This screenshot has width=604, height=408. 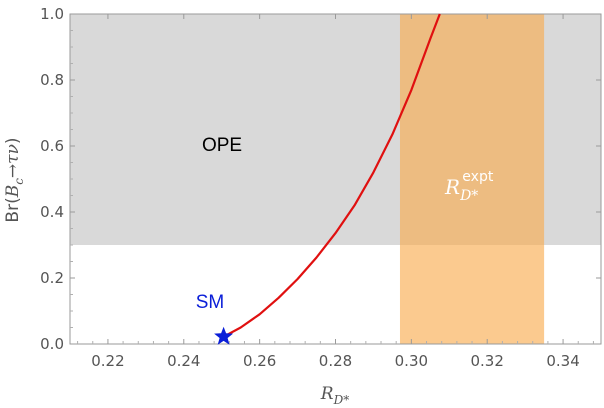 I want to click on x-tick-label: 0.30, so click(x=411, y=361).